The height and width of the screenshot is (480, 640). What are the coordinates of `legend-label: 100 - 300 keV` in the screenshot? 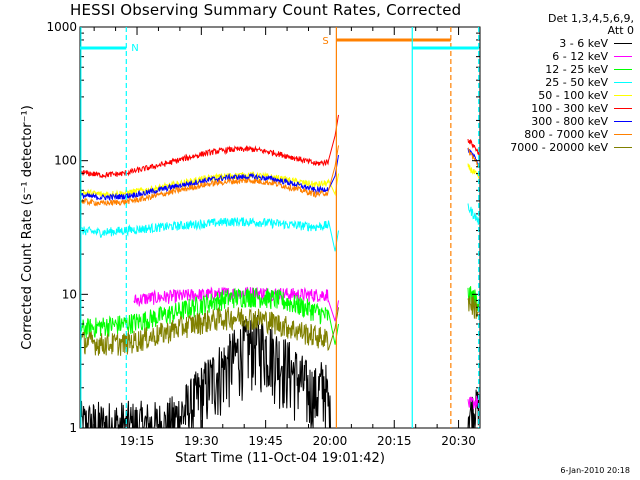 It's located at (569, 108).